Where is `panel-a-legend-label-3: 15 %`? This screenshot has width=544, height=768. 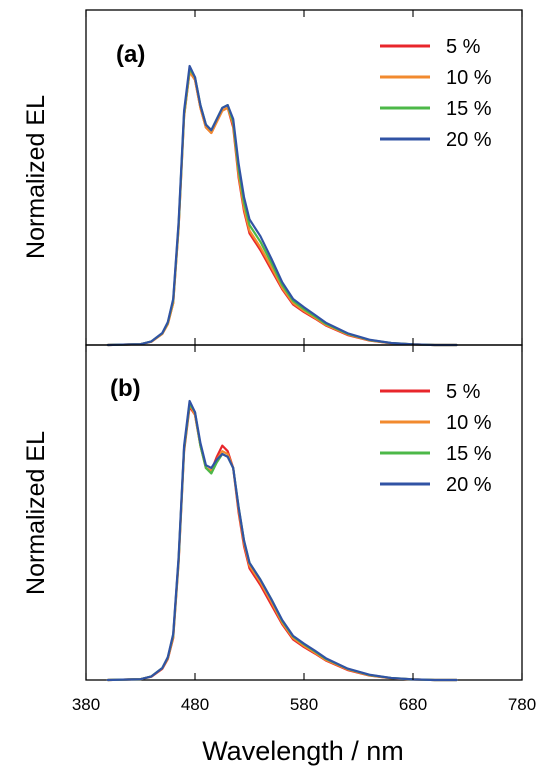
panel-a-legend-label-3: 15 % is located at coordinates (469, 109).